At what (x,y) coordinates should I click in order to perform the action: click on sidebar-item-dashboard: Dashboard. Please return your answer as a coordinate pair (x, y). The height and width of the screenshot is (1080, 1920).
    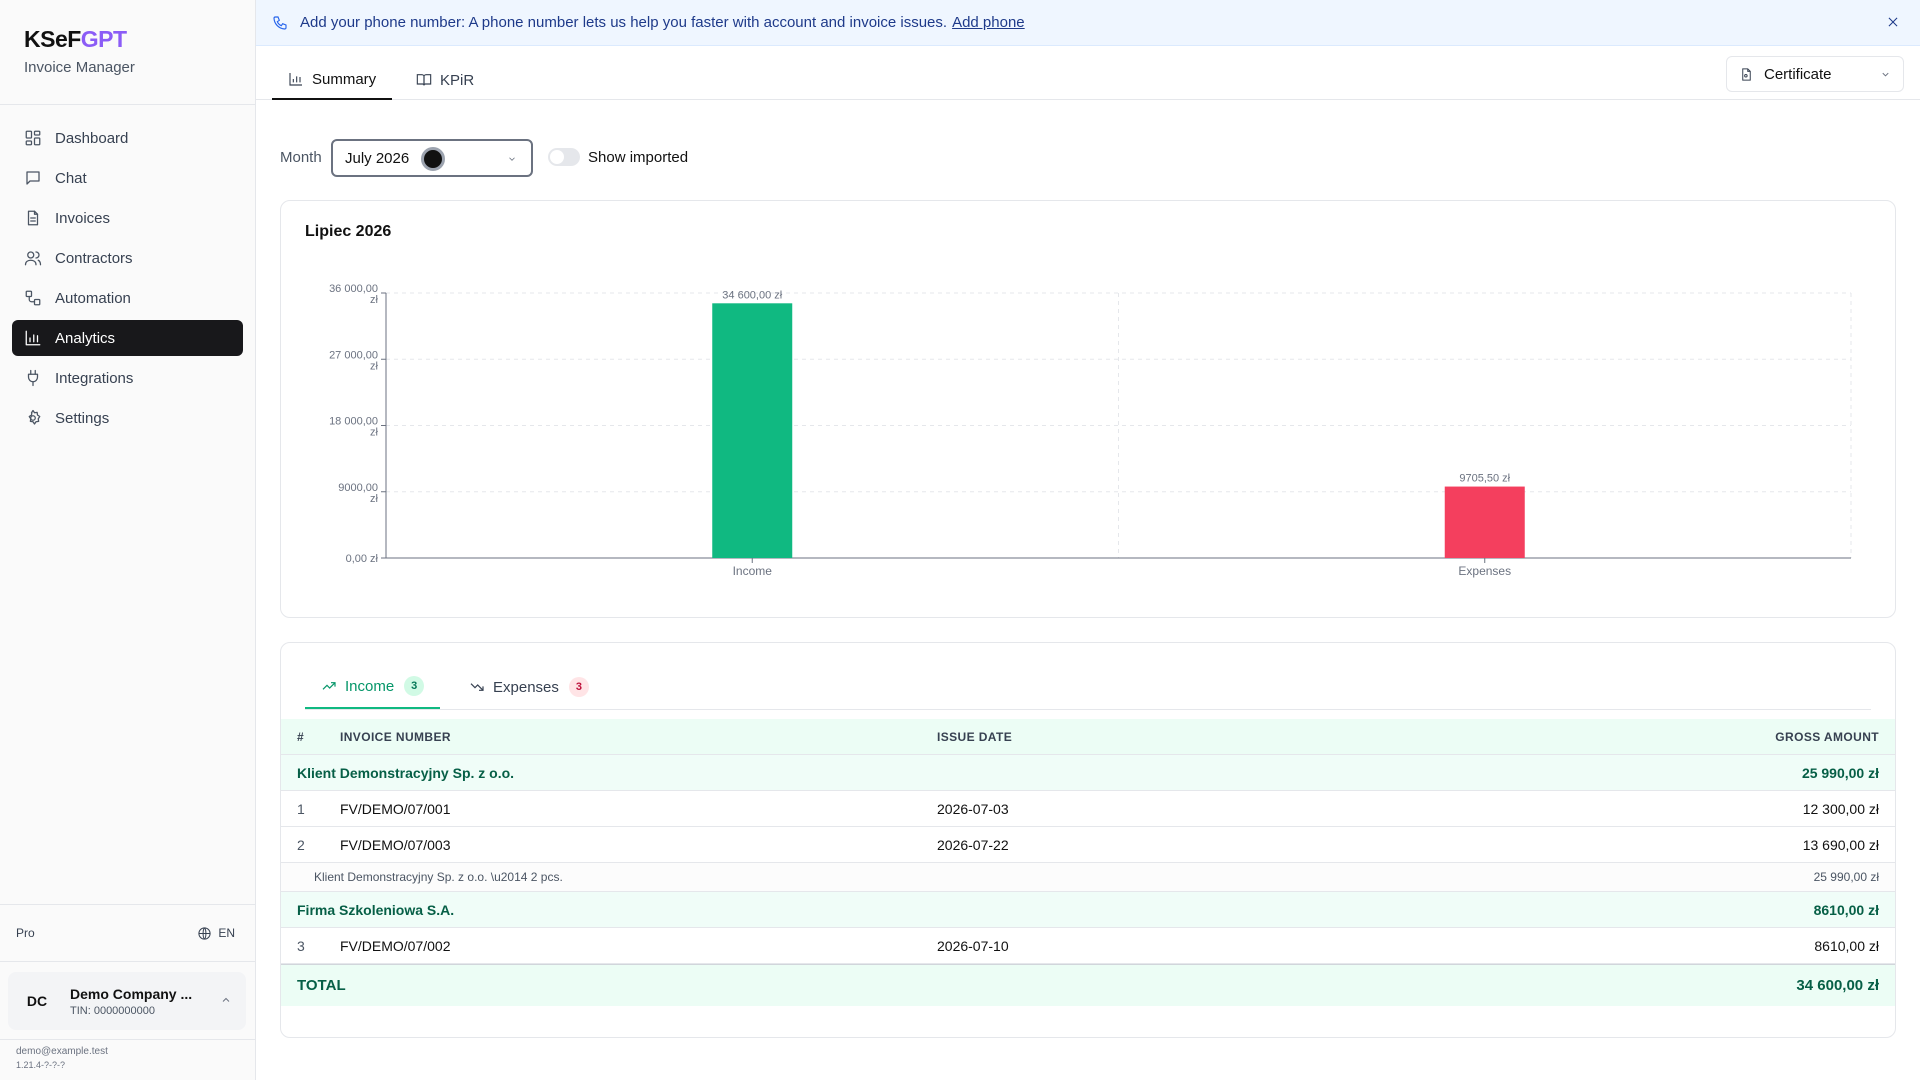
    Looking at the image, I should click on (127, 138).